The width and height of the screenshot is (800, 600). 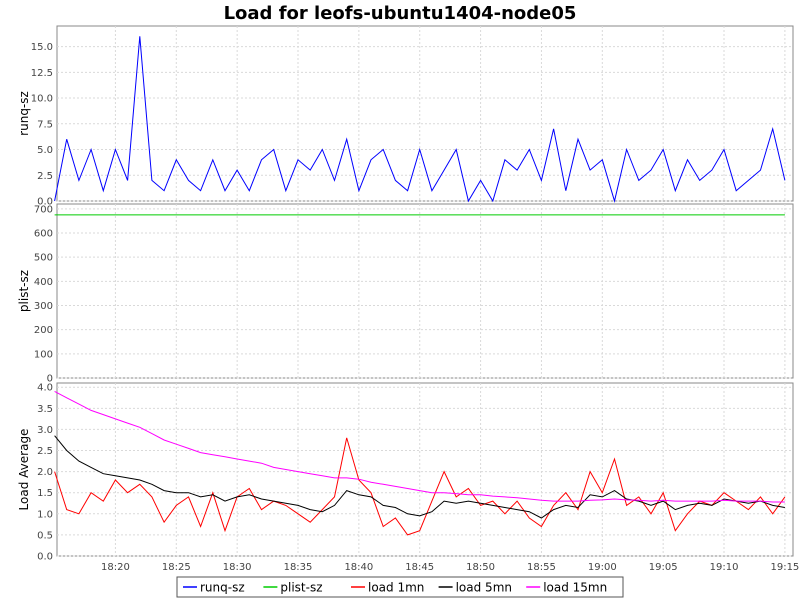 I want to click on x-tick-label: 18:45, so click(x=419, y=567).